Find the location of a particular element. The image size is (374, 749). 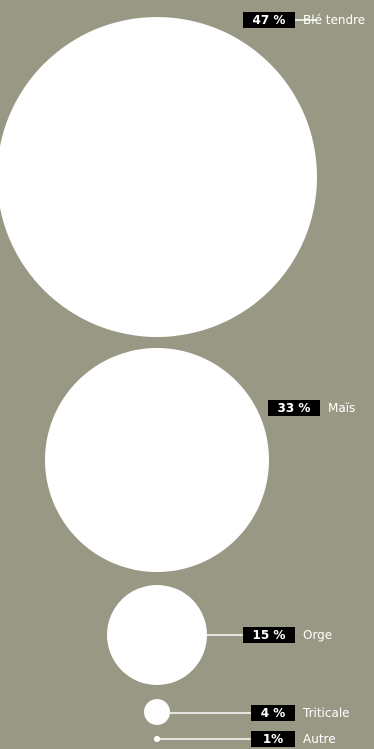

percent-label-orge: 15 % is located at coordinates (269, 635).